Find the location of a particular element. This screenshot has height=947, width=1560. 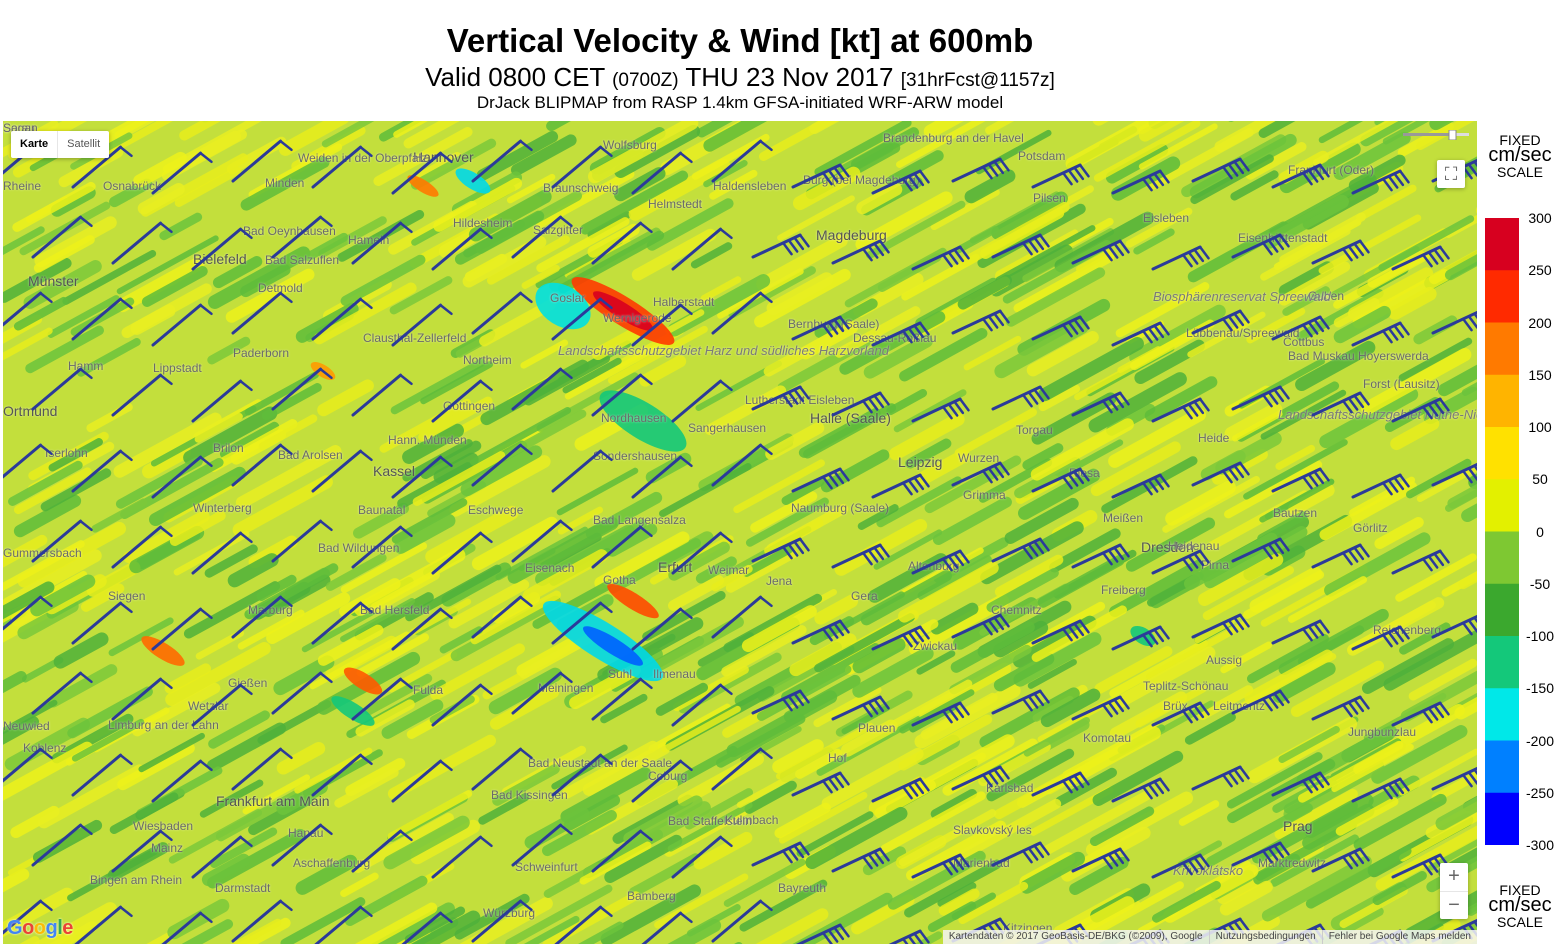

valid-time-zulu: (0700Z) is located at coordinates (645, 80).